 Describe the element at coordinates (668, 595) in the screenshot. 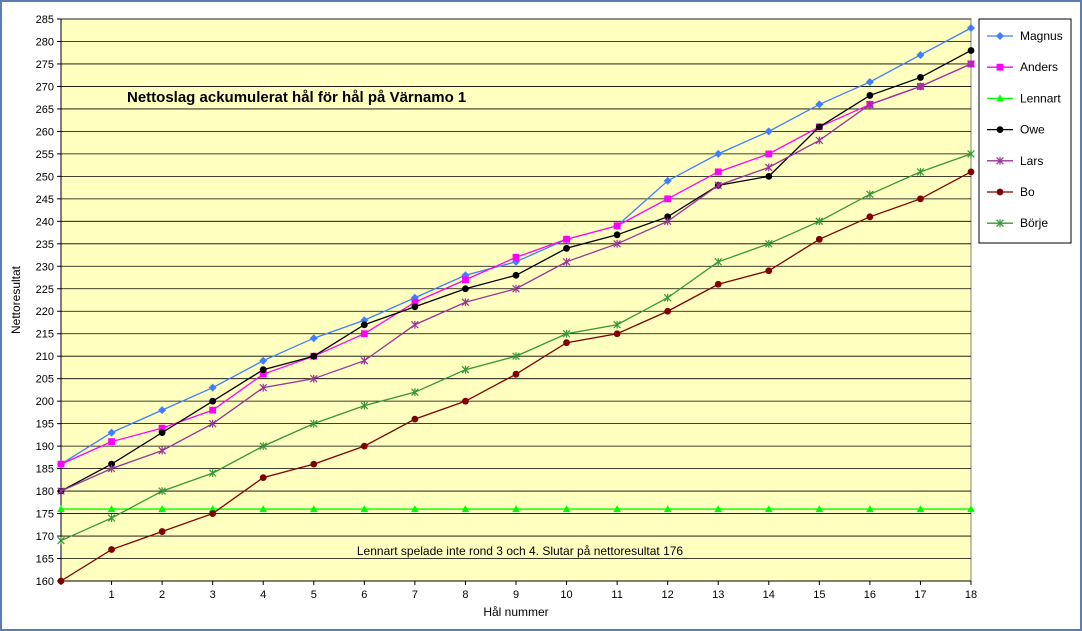

I see `x-tick-label: 12` at that location.